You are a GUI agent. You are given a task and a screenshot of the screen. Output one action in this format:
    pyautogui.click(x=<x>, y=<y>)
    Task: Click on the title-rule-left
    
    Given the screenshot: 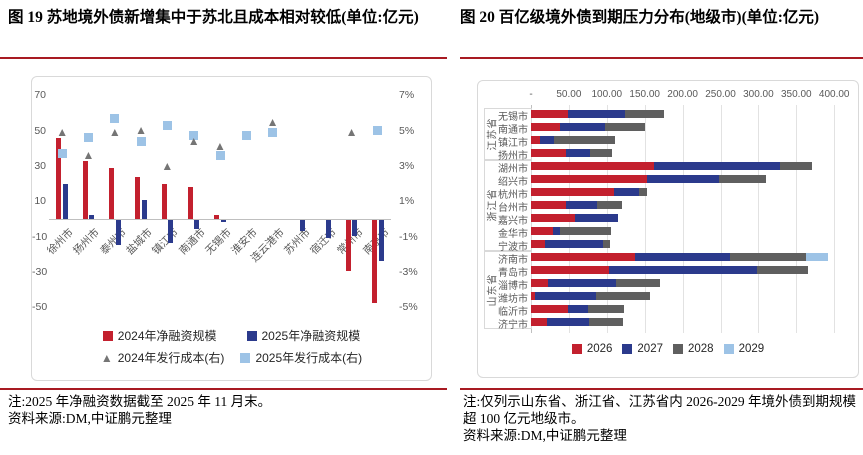 What is the action you would take?
    pyautogui.click(x=223, y=58)
    